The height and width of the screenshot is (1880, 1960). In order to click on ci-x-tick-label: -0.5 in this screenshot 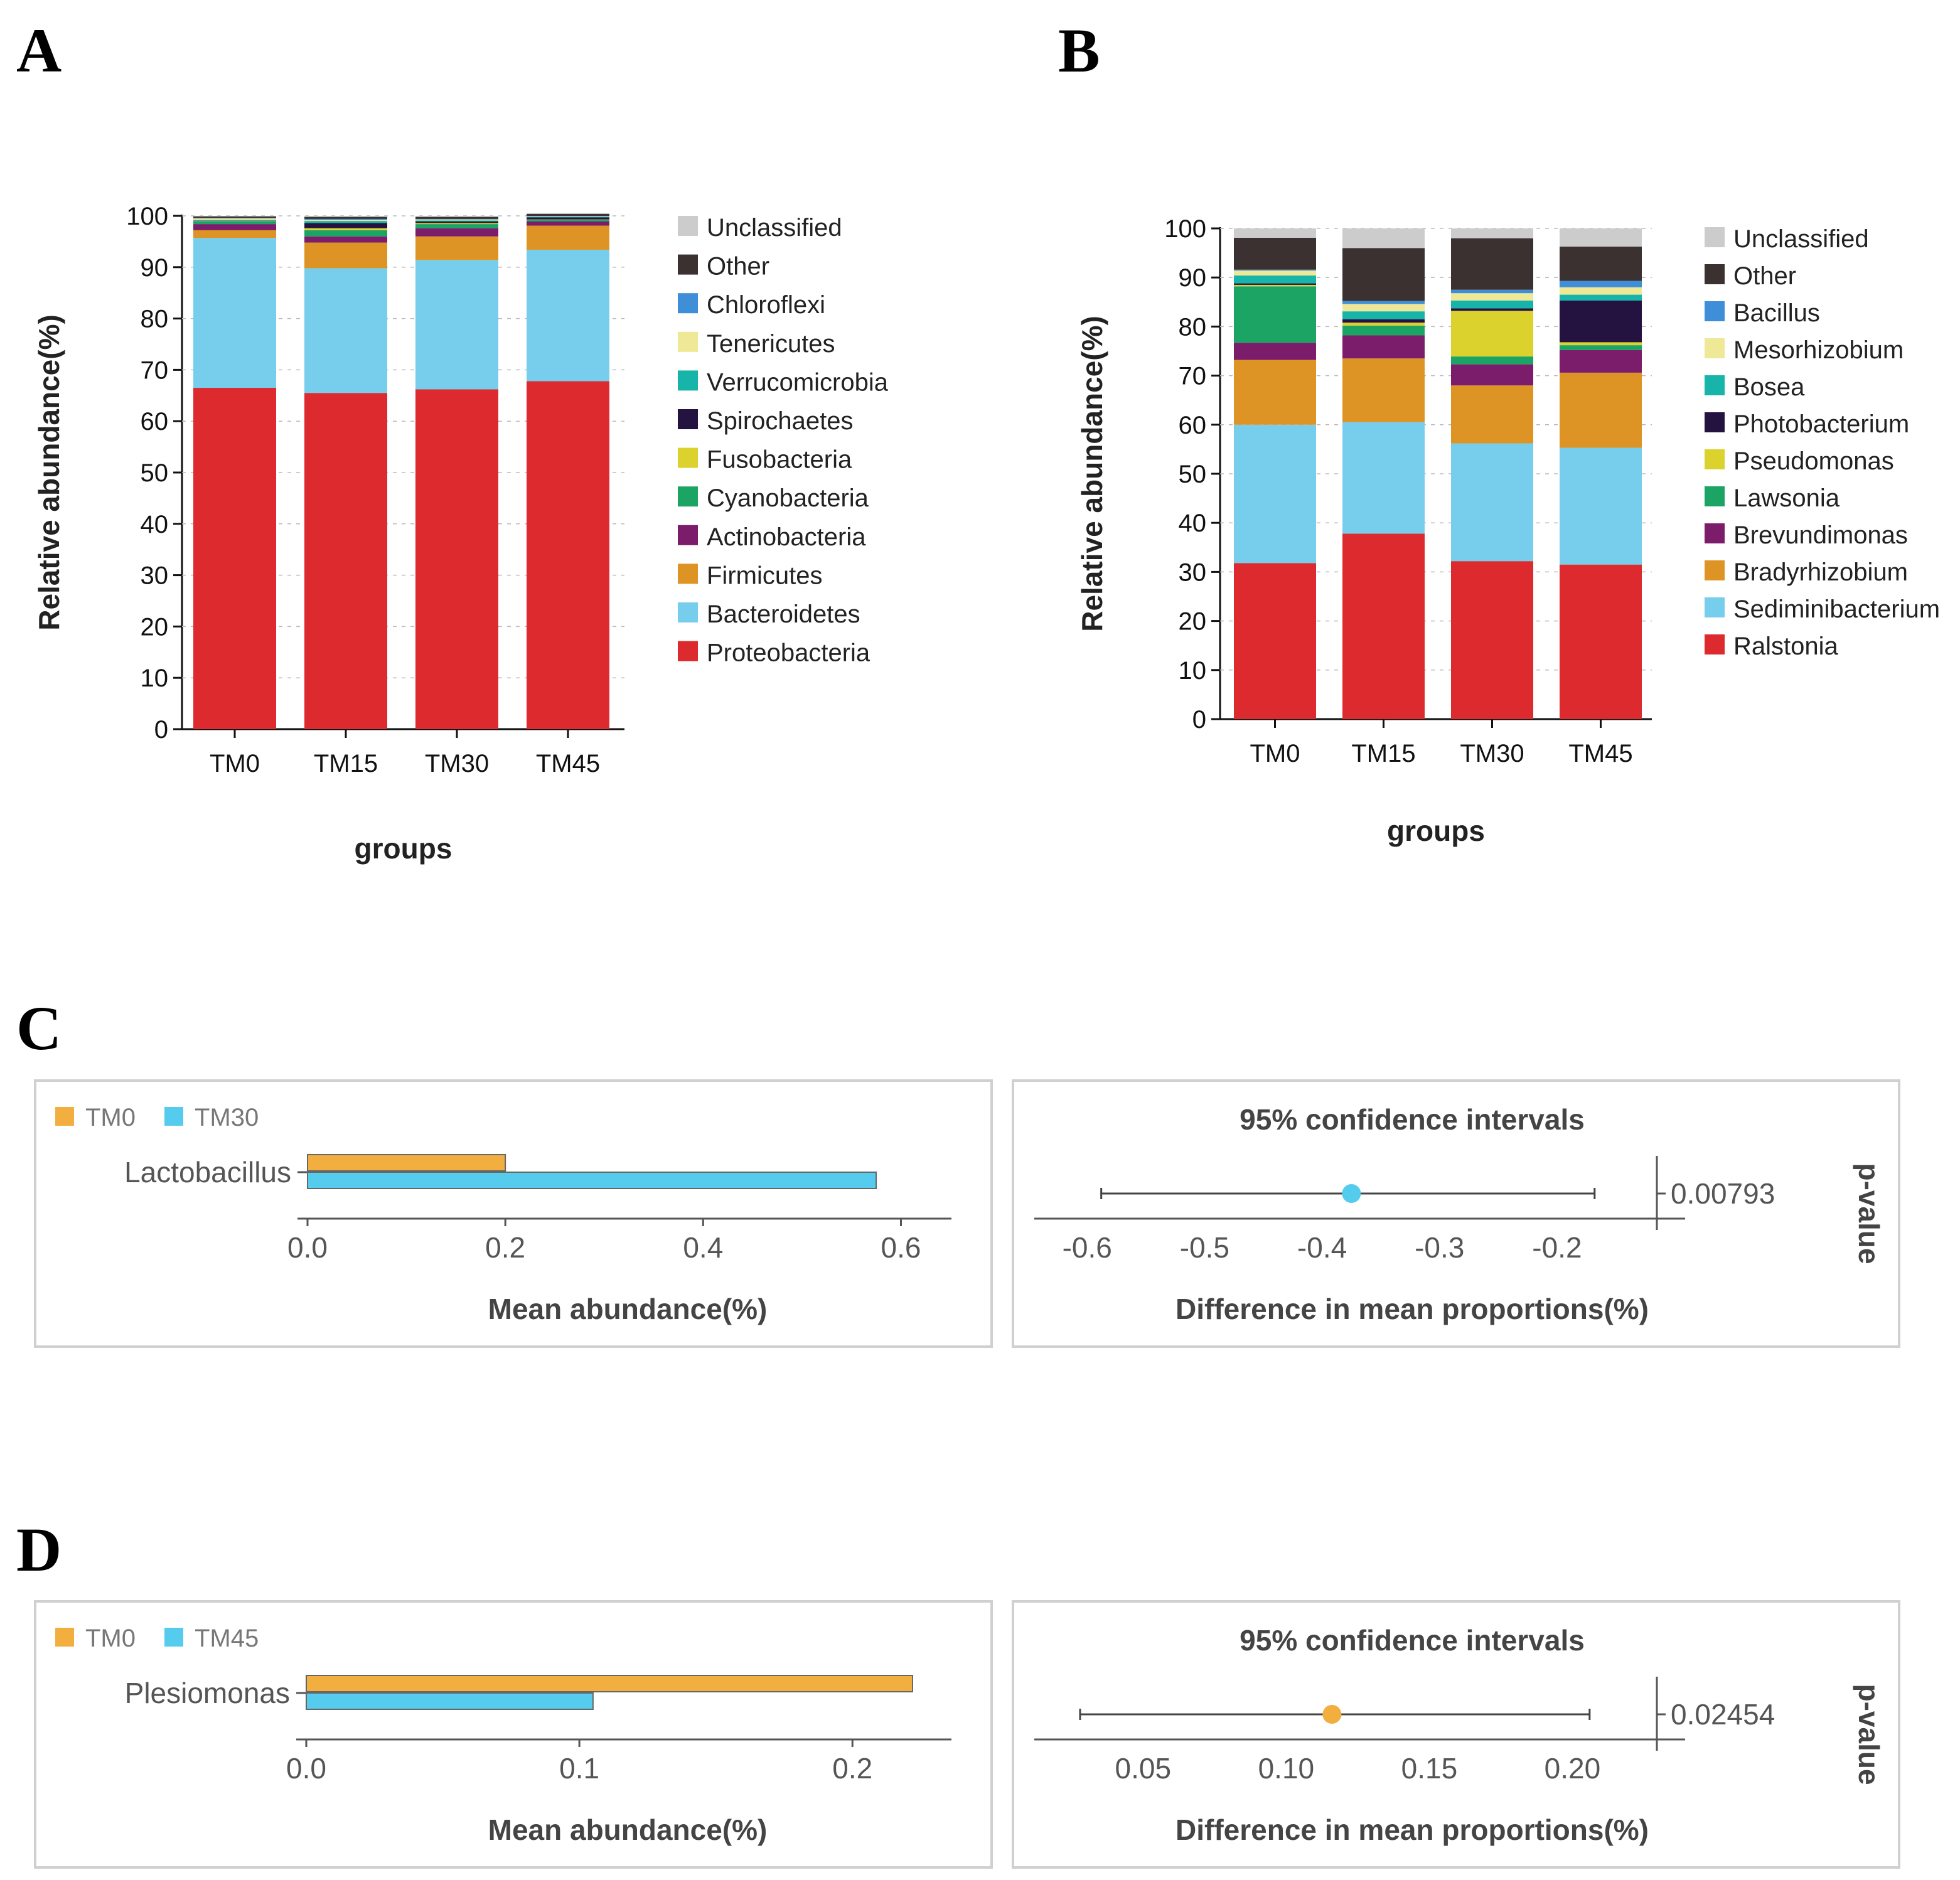, I will do `click(1204, 1247)`.